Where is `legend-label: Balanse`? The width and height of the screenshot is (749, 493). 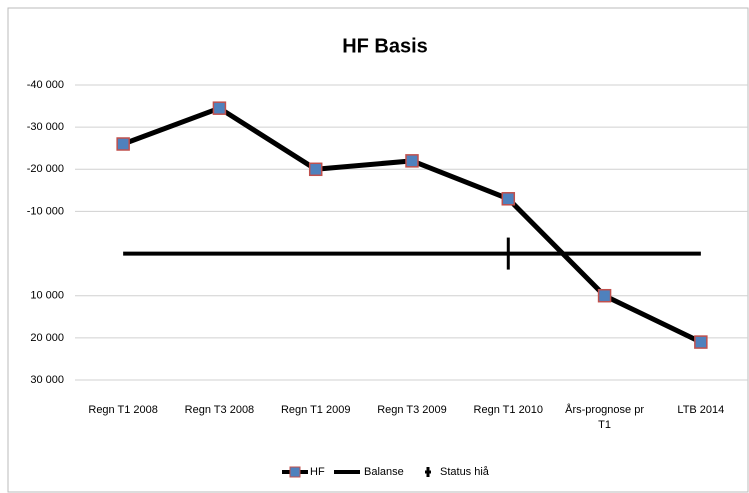 legend-label: Balanse is located at coordinates (384, 472).